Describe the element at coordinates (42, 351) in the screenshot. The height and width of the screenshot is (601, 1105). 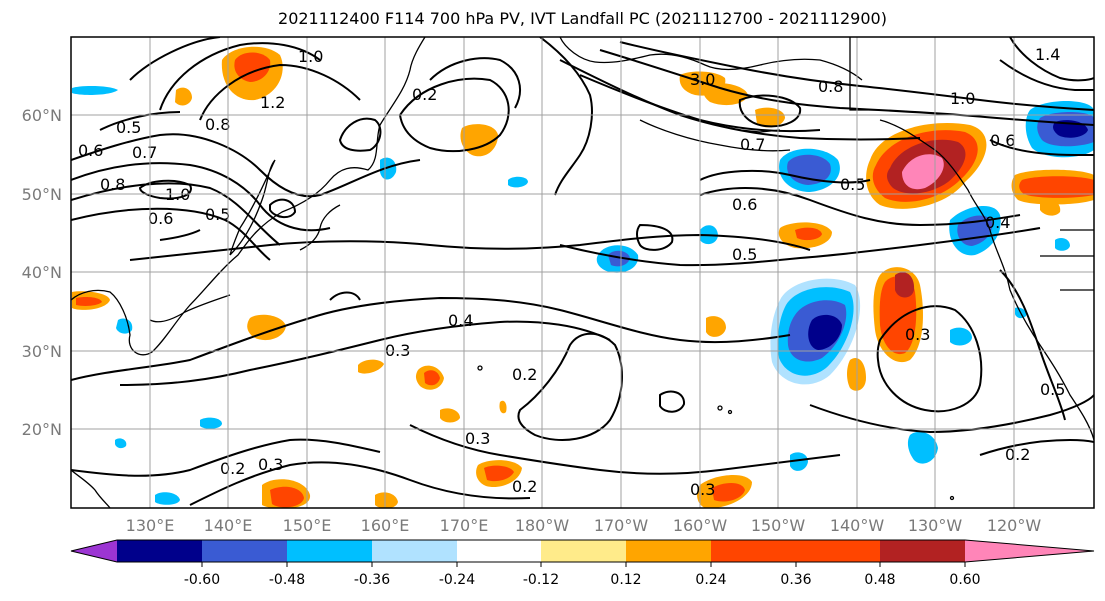
I see `lat-label: 30°N` at that location.